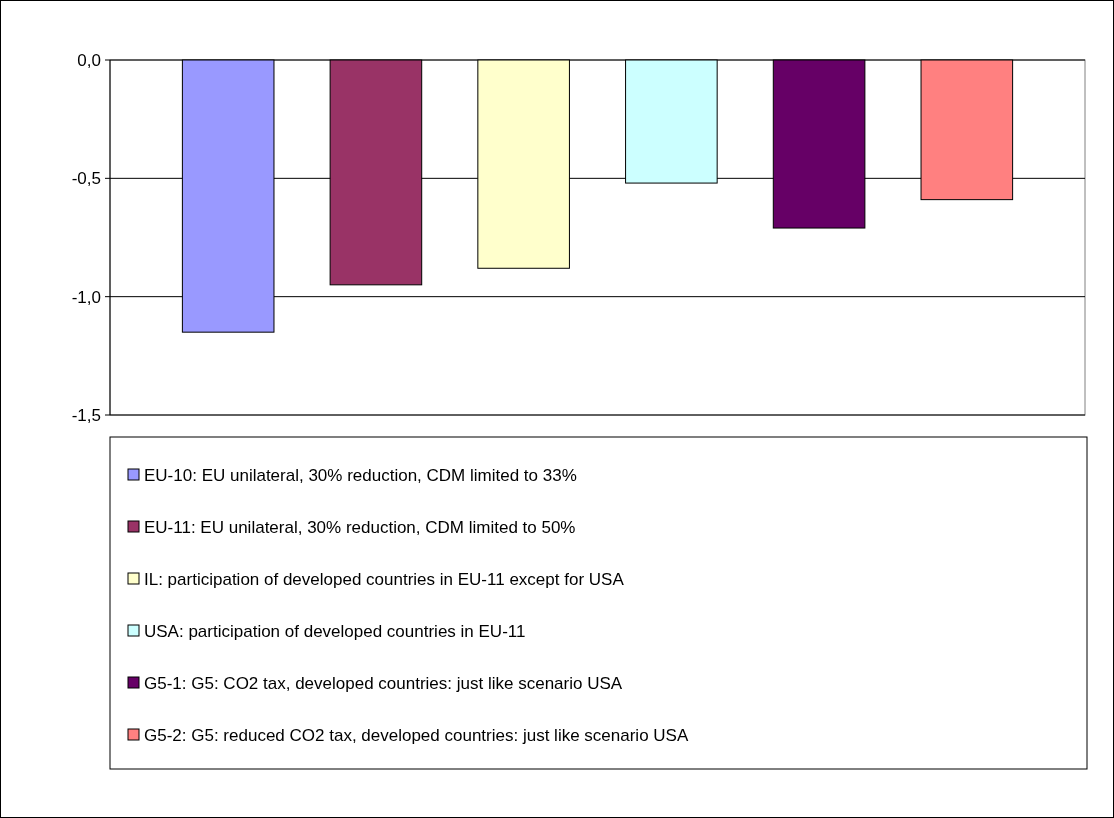  What do you see at coordinates (86, 179) in the screenshot?
I see `y-tick-label: -0,5` at bounding box center [86, 179].